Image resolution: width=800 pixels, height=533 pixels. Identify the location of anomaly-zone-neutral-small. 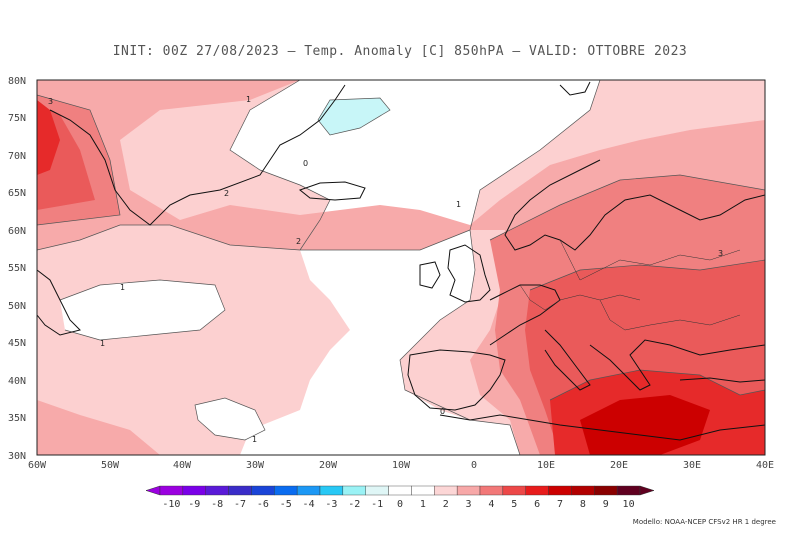
(343, 291).